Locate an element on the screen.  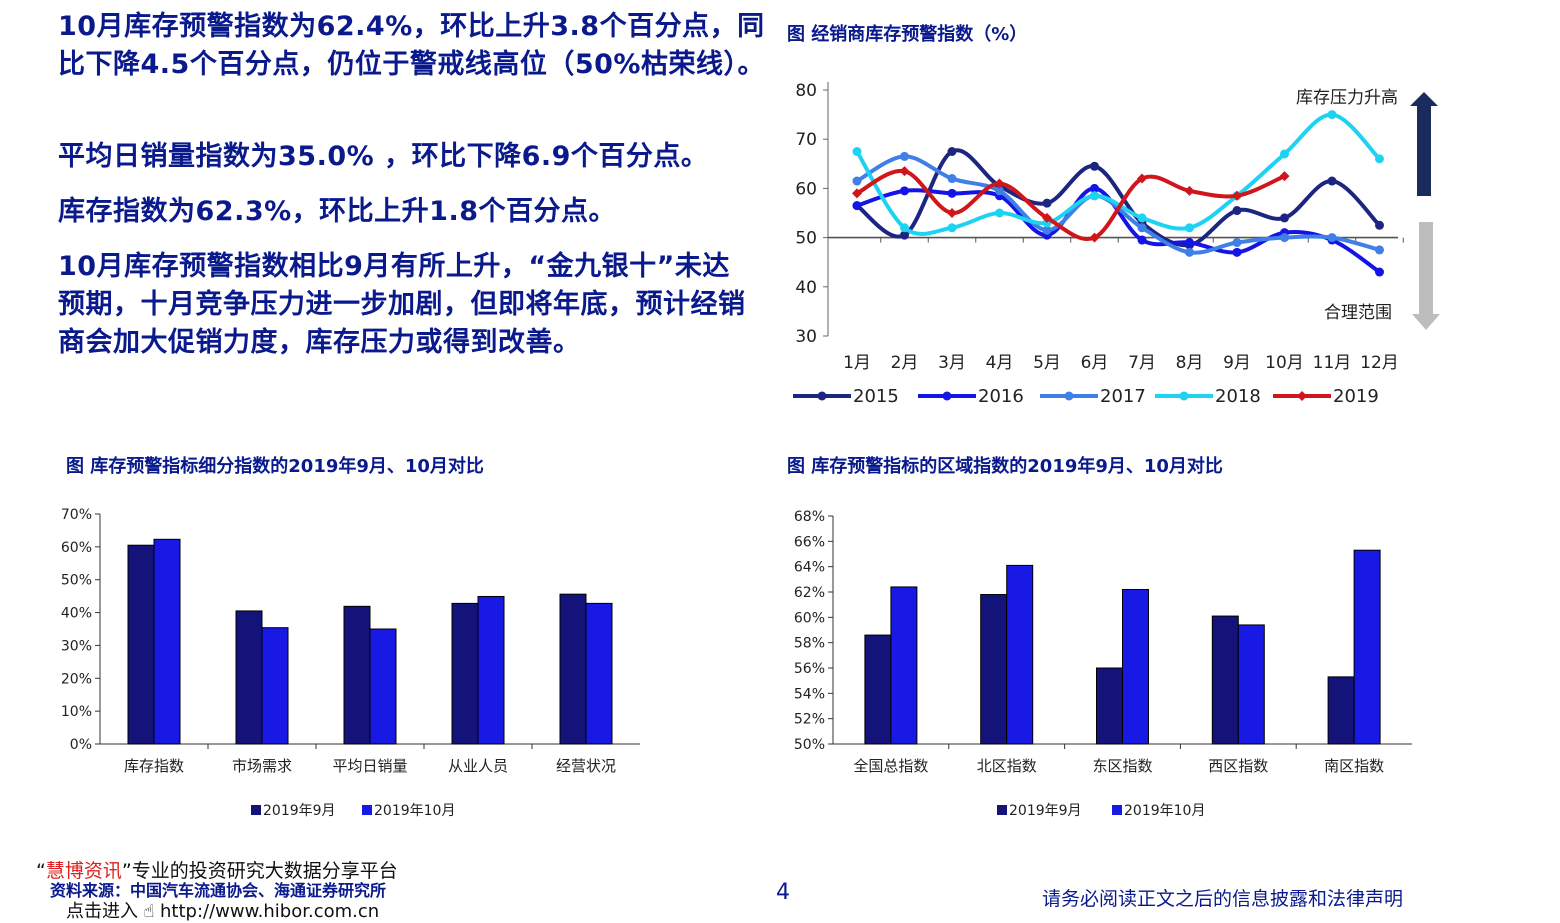
y-tick-label: 52% is located at coordinates (809, 720).